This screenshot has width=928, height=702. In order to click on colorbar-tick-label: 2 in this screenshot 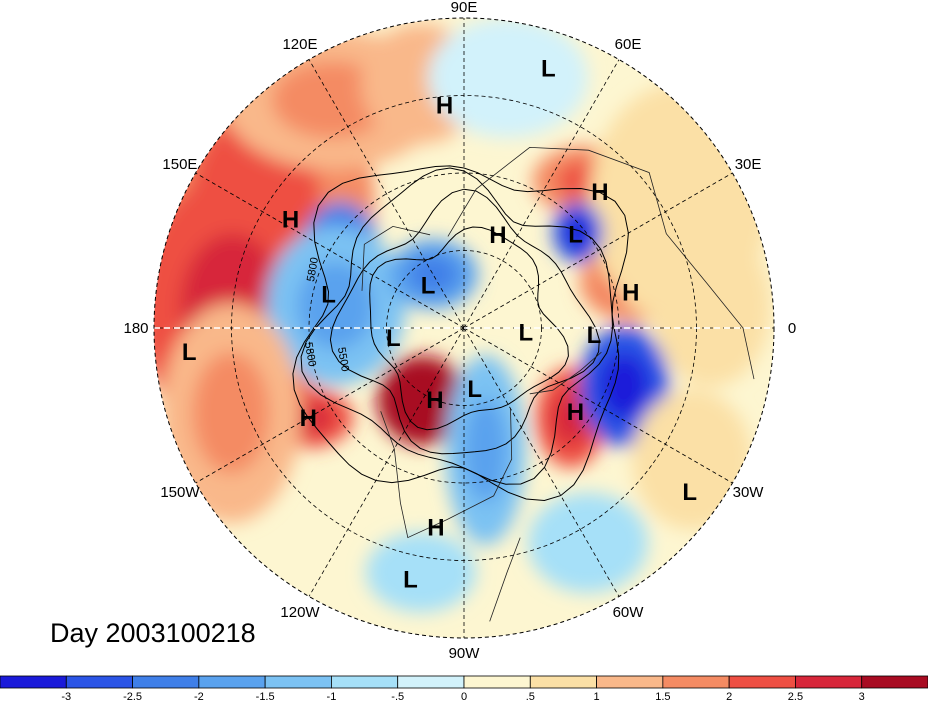, I will do `click(729, 696)`.